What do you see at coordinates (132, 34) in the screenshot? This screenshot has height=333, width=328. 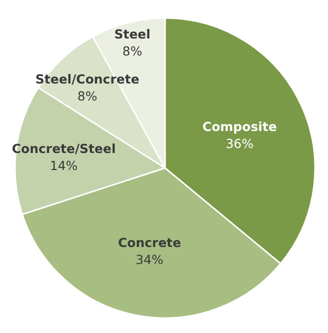 I see `slice-label: Steel` at bounding box center [132, 34].